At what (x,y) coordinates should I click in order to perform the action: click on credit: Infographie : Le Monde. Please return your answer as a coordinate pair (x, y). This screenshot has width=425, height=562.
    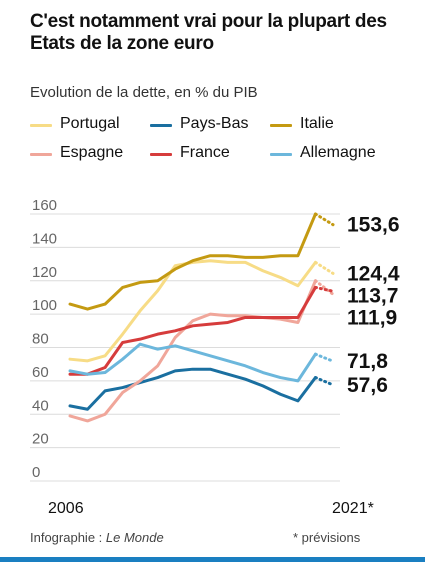
    Looking at the image, I should click on (97, 537).